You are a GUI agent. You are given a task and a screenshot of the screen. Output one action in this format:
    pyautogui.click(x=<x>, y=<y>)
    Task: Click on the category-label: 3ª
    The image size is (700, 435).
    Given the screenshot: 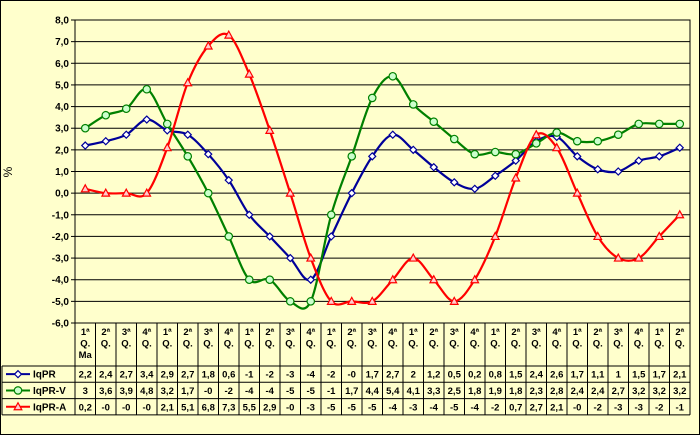 What is the action you would take?
    pyautogui.click(x=290, y=332)
    